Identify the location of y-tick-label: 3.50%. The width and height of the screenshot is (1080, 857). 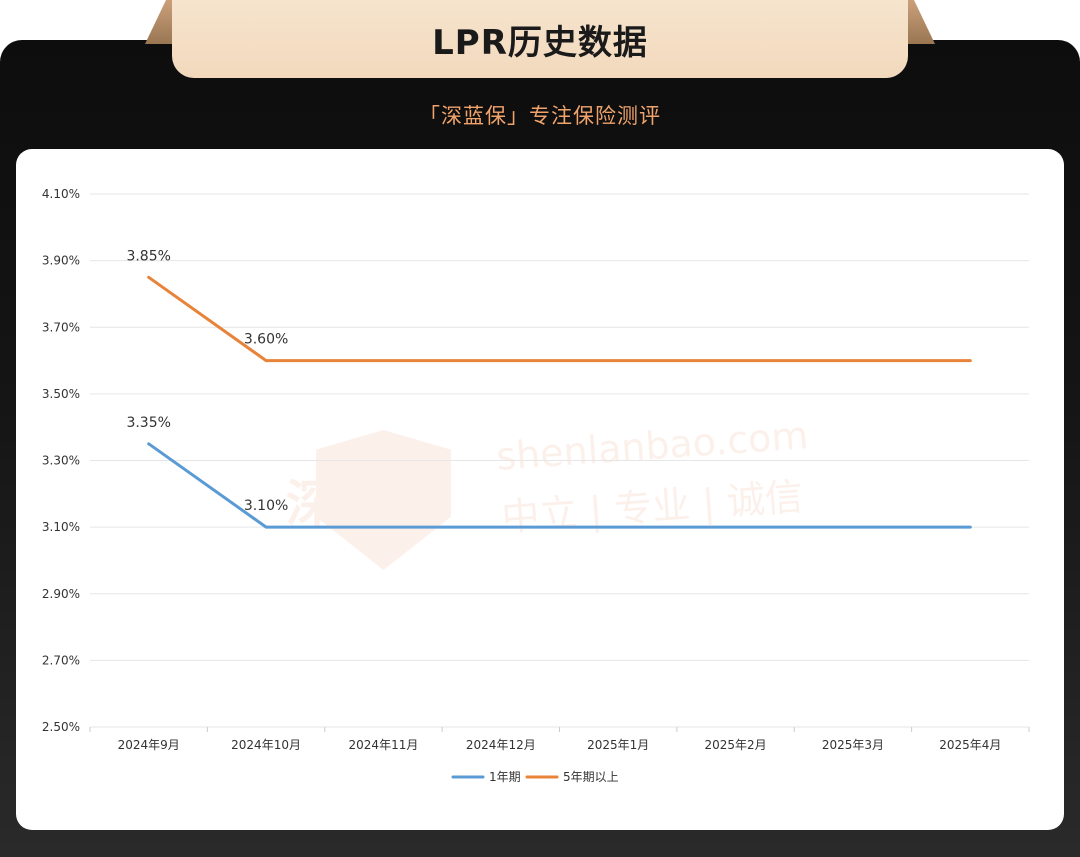
(61, 394).